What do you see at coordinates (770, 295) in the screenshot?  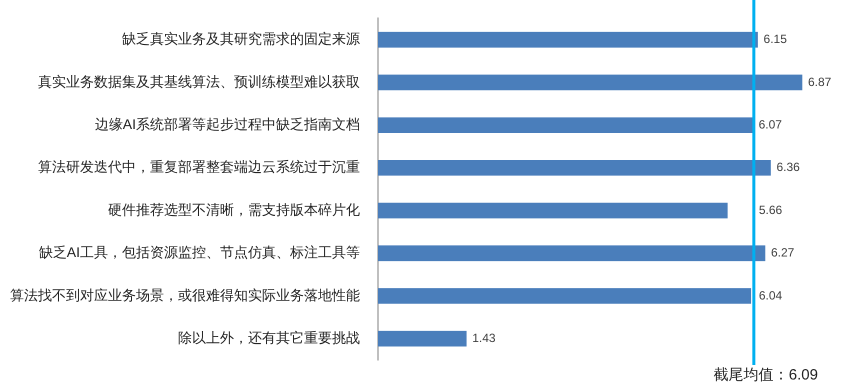 I see `data-label: 6.04` at bounding box center [770, 295].